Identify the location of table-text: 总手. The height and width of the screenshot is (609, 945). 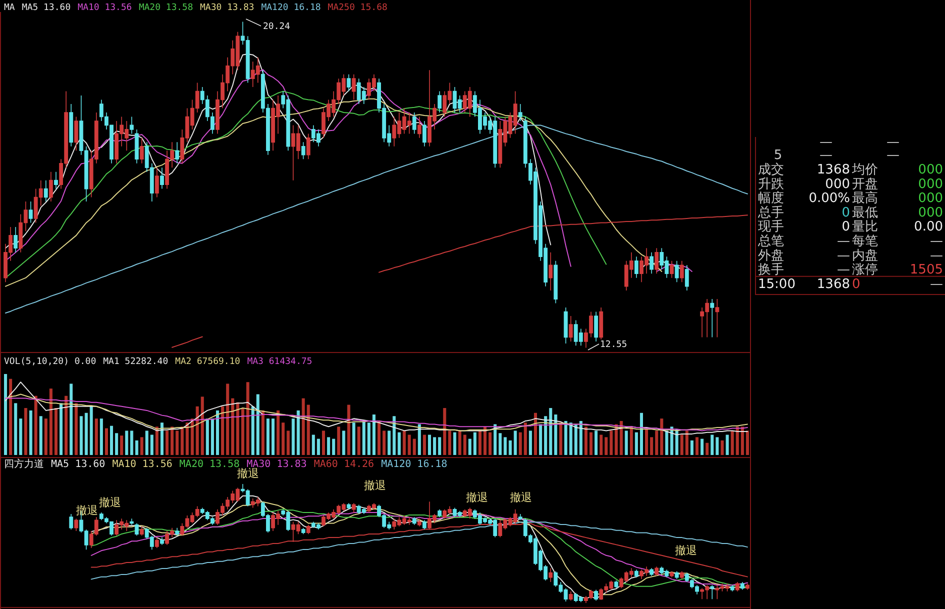
(771, 212).